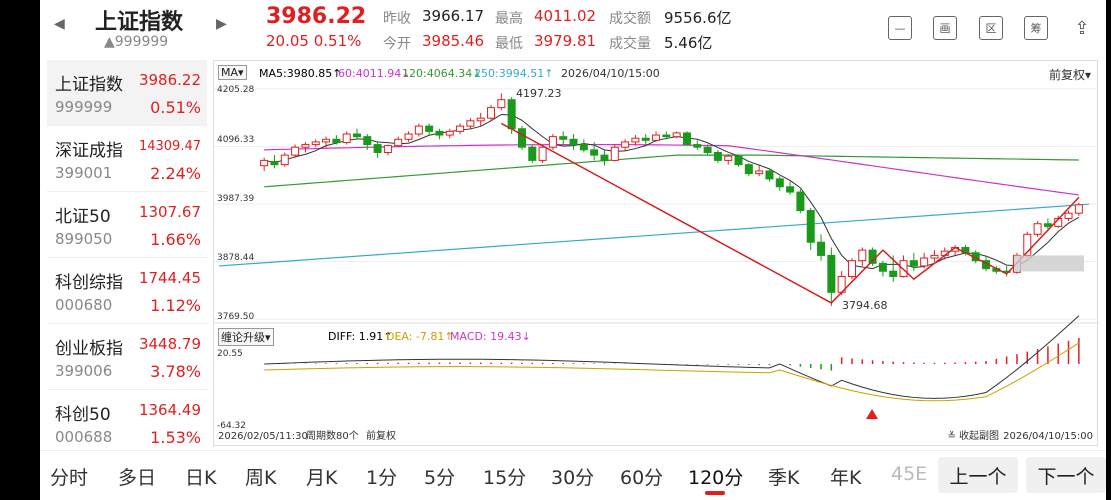 This screenshot has height=500, width=1111. Describe the element at coordinates (716, 478) in the screenshot. I see `tab-120min: 120分` at that location.